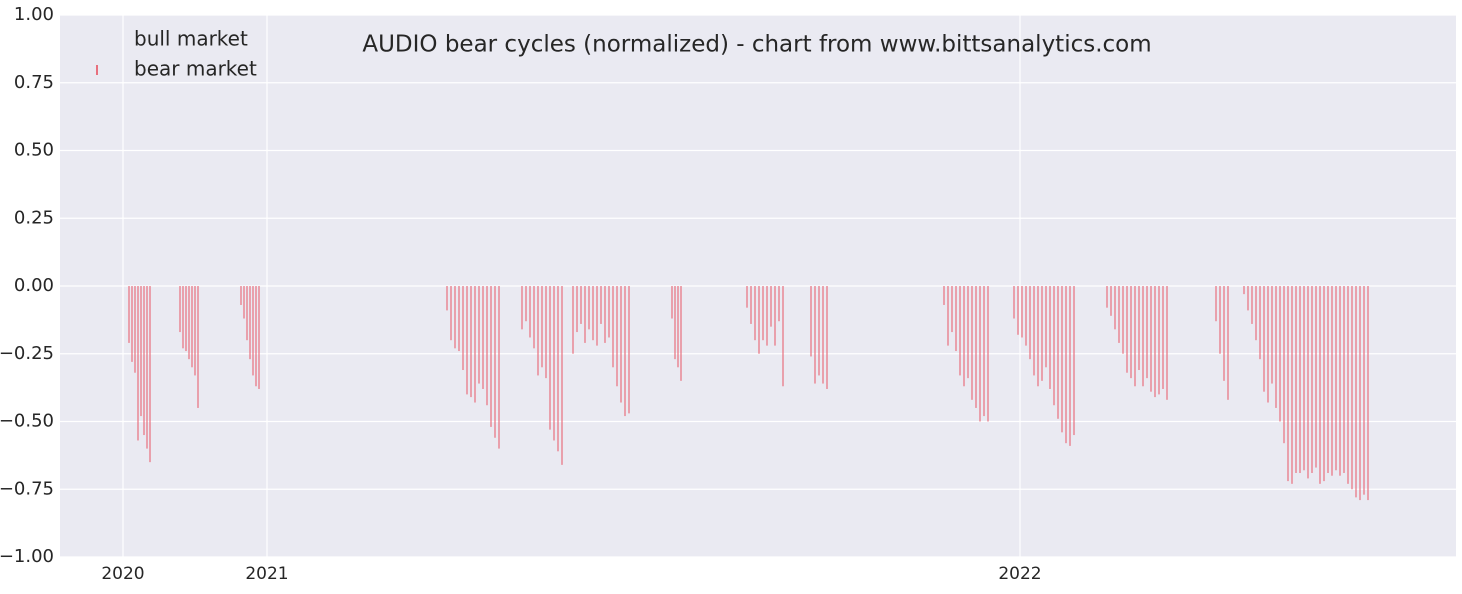 The width and height of the screenshot is (1462, 594). I want to click on y-tick-label: 1.00, so click(34, 14).